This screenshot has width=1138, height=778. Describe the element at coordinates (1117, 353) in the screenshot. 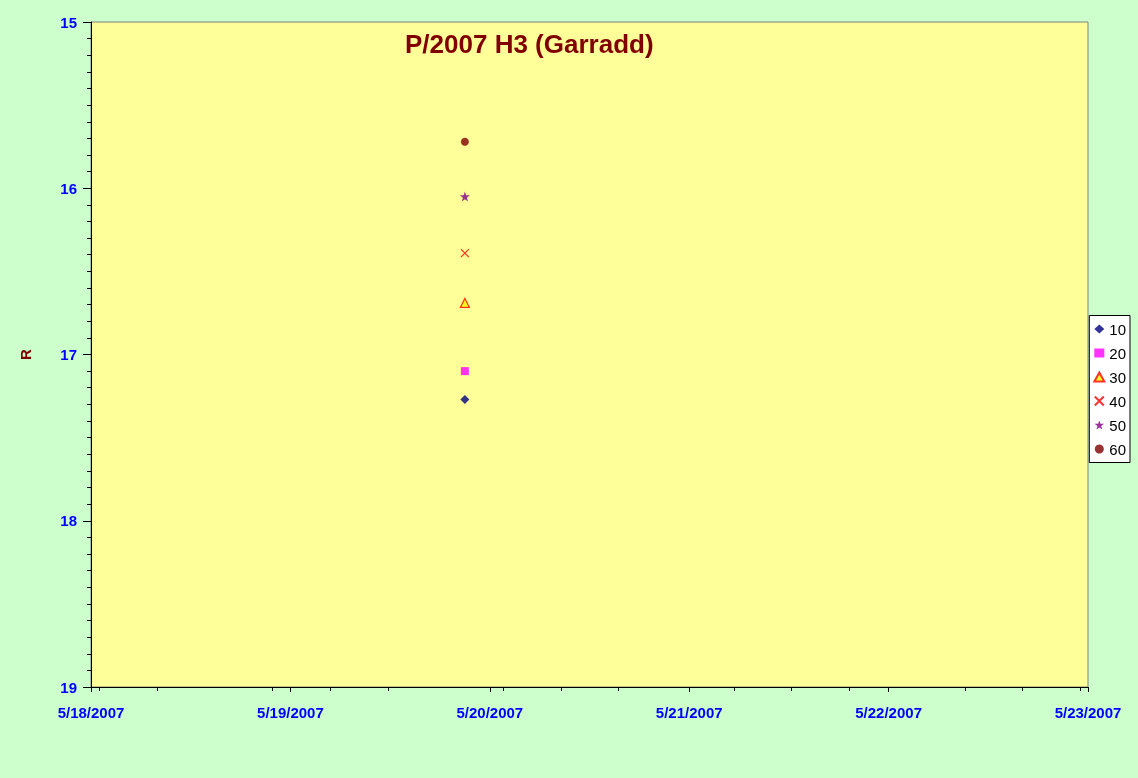

I see `legend-label: 20` at that location.